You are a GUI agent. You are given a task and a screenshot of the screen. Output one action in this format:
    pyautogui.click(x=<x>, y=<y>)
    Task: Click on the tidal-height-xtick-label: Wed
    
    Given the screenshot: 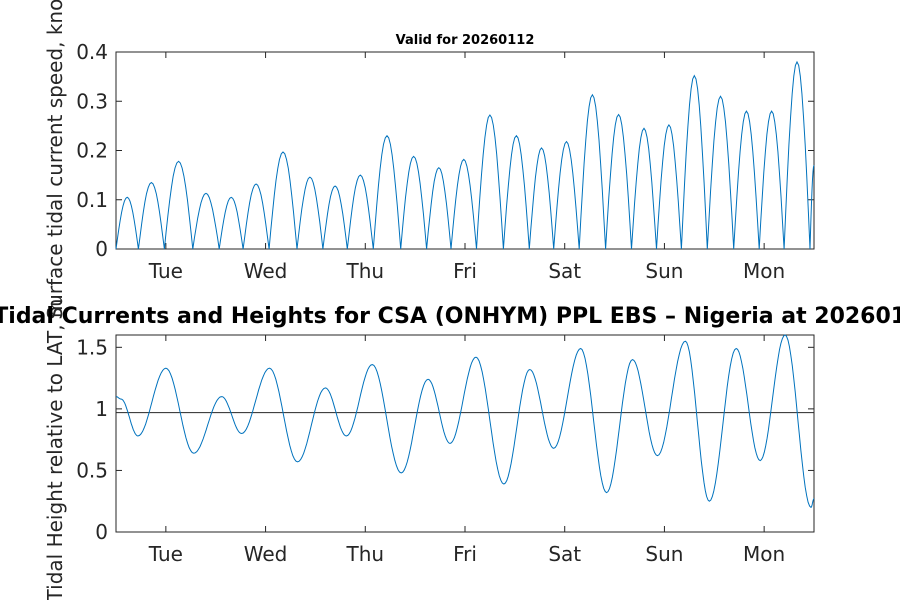 What is the action you would take?
    pyautogui.click(x=266, y=554)
    